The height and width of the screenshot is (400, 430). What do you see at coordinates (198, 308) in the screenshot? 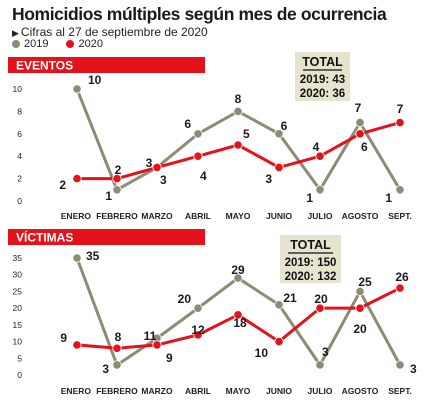
I see `chart2-point-2019-abril` at bounding box center [198, 308].